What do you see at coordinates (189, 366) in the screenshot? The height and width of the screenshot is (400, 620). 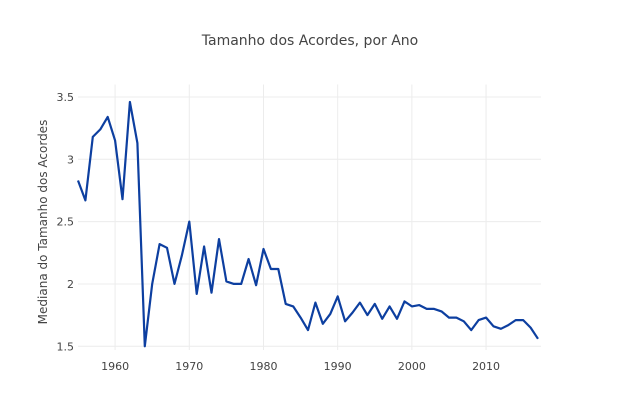 I see `x-tick-label: 1970` at bounding box center [189, 366].